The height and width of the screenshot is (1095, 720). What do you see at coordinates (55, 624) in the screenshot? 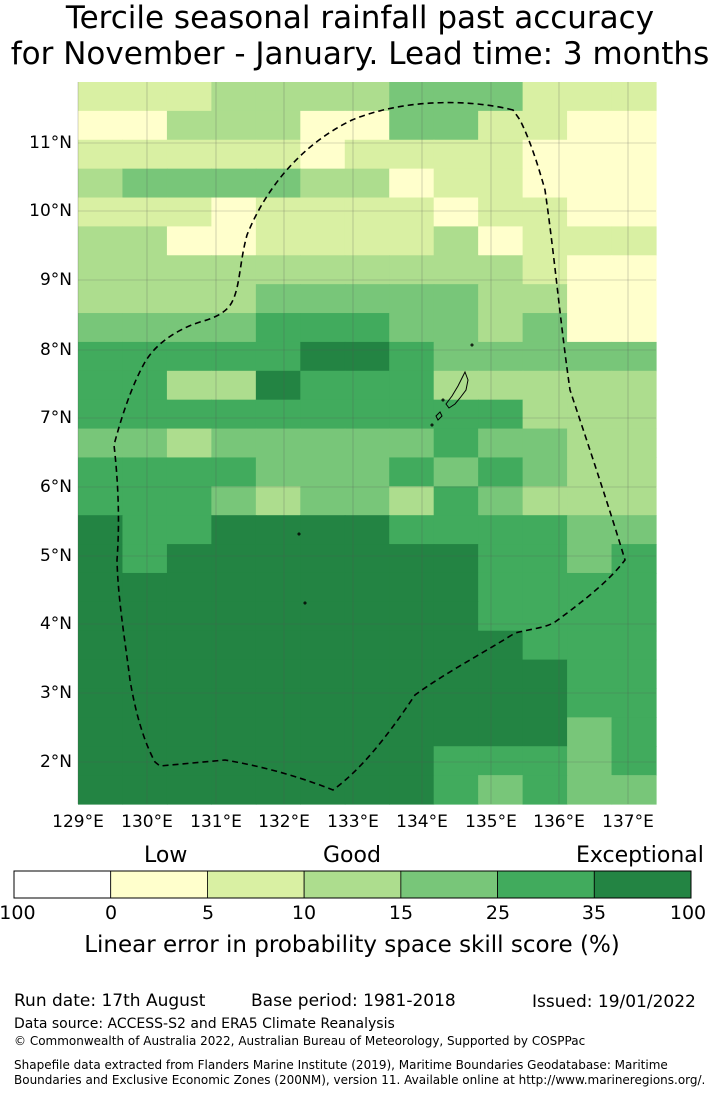
I see `lat-tick: 4°N` at bounding box center [55, 624].